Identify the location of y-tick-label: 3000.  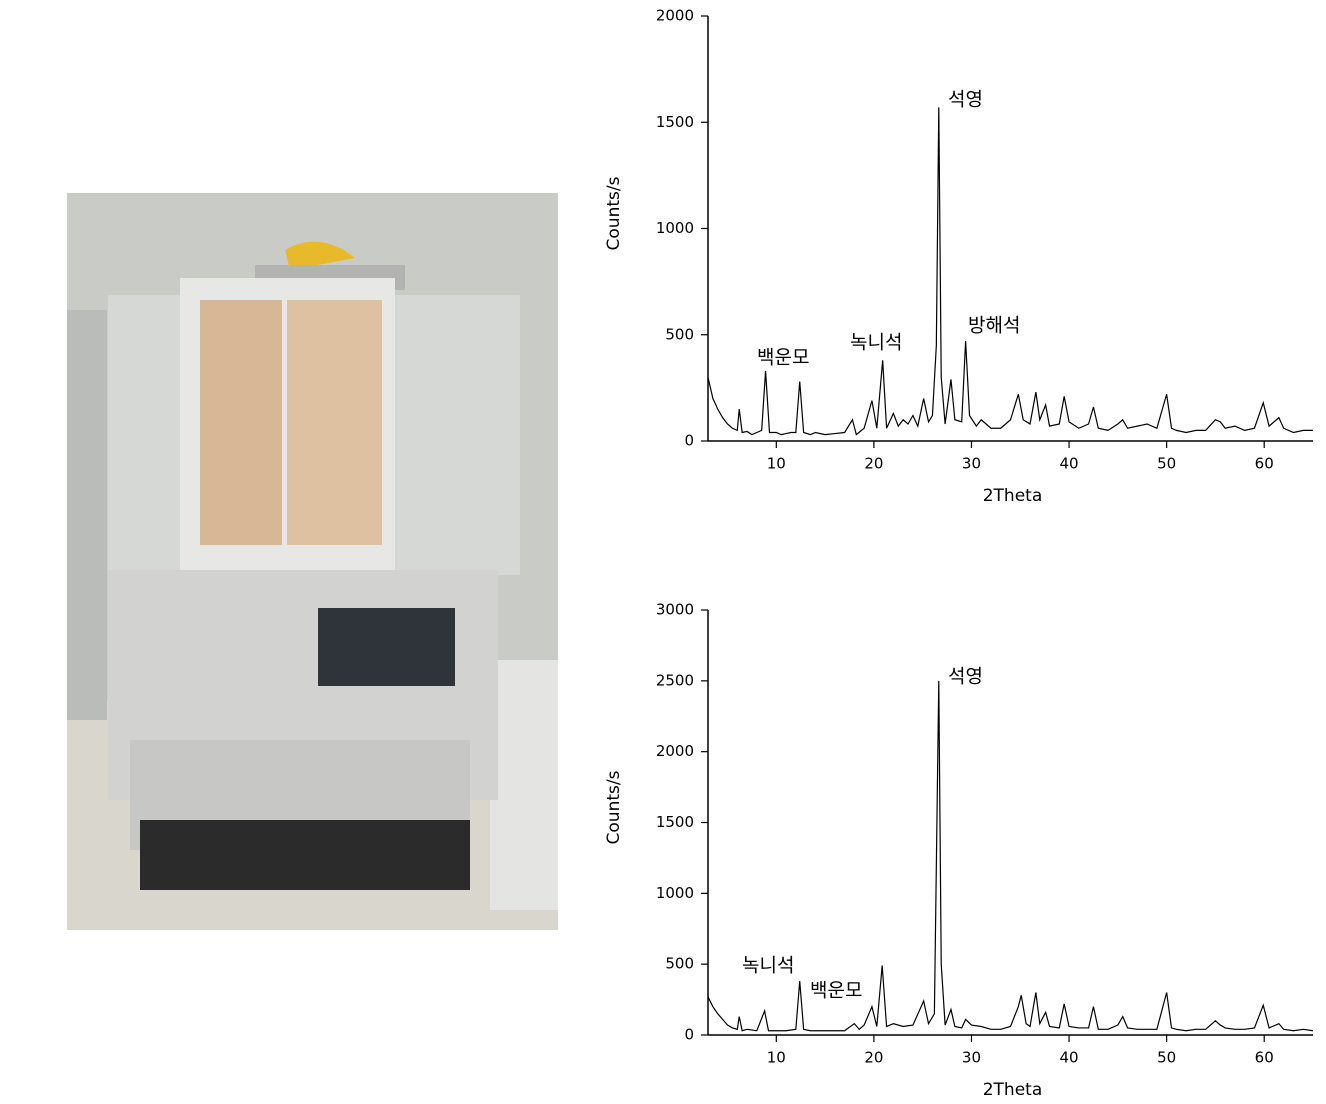
(675, 610).